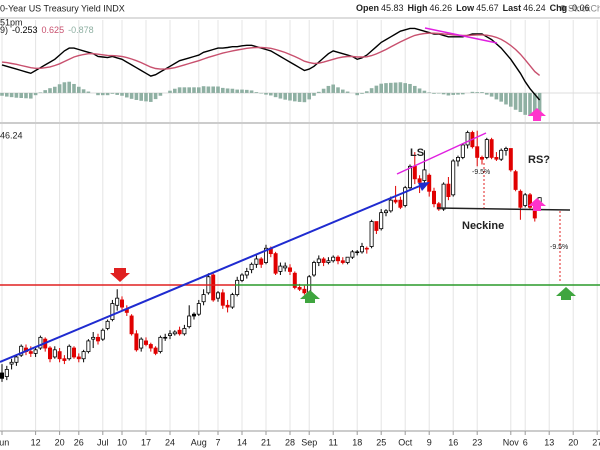  What do you see at coordinates (122, 442) in the screenshot?
I see `x-tick-label: 10` at bounding box center [122, 442].